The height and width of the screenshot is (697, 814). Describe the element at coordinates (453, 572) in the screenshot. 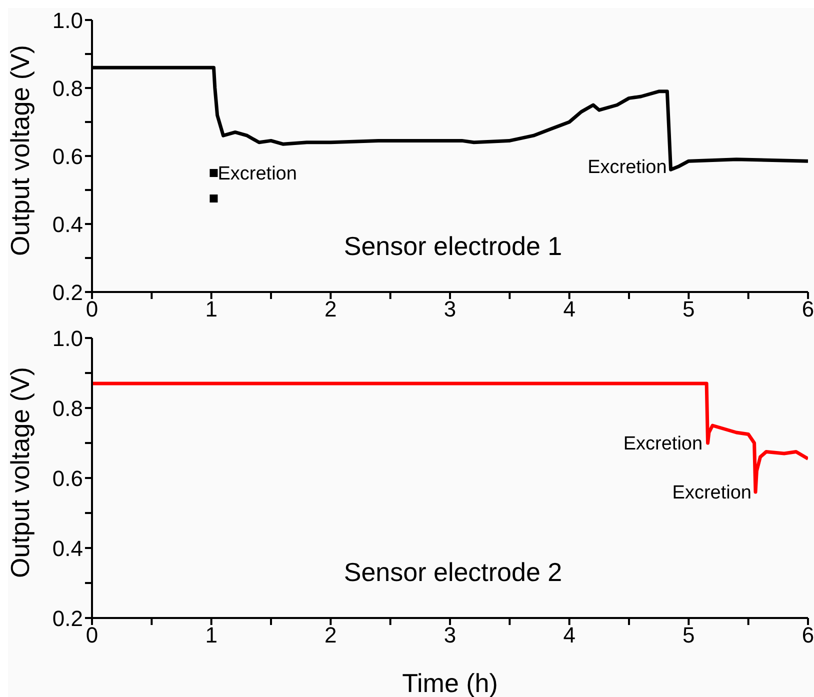

I see `annotation: Sensor electrode 2` at that location.